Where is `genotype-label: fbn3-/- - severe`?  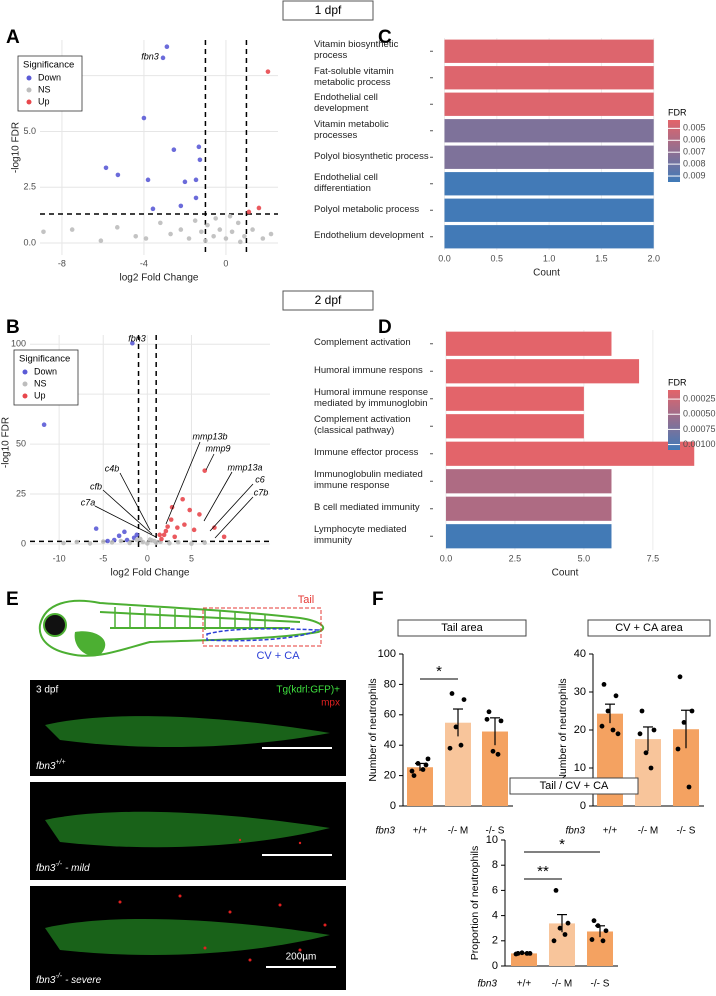 genotype-label: fbn3-/- - severe is located at coordinates (69, 979).